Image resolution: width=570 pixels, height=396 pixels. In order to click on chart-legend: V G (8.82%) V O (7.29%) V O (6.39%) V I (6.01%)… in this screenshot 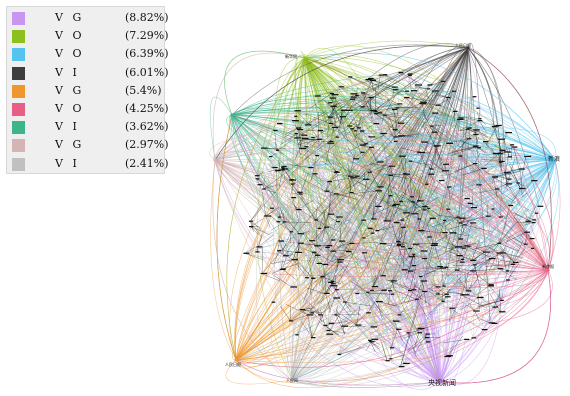, I will do `click(87, 90)`.